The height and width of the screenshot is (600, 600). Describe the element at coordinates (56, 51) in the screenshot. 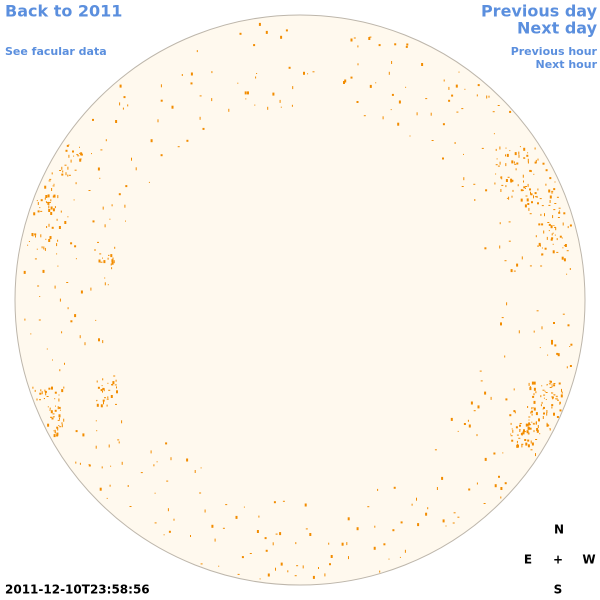

I see `facular-link: See facular data` at that location.